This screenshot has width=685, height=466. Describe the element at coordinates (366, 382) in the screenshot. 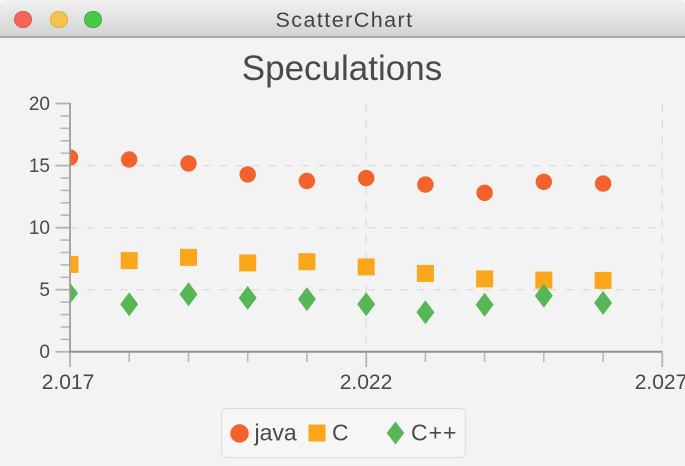

I see `svg-text: 2.022` at that location.